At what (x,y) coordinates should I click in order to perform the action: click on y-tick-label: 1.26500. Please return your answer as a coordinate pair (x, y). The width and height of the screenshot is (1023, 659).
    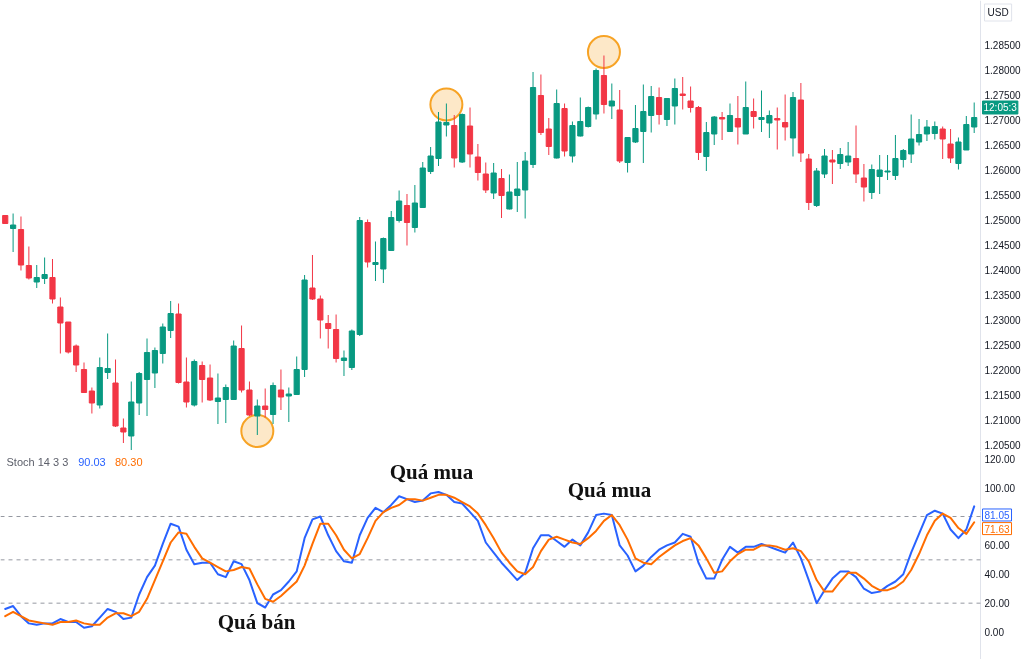
    Looking at the image, I should click on (1003, 145).